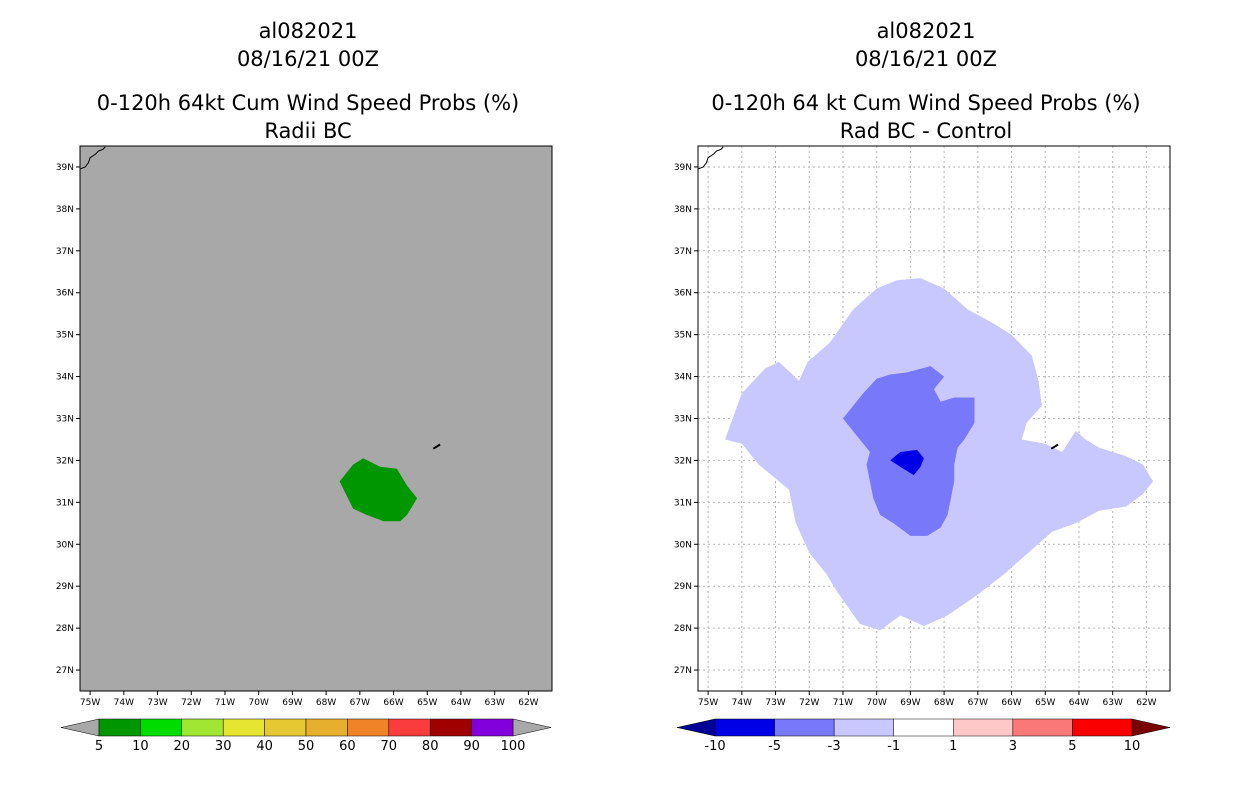 The image size is (1236, 800). What do you see at coordinates (893, 746) in the screenshot?
I see `colorbar-label: -1` at bounding box center [893, 746].